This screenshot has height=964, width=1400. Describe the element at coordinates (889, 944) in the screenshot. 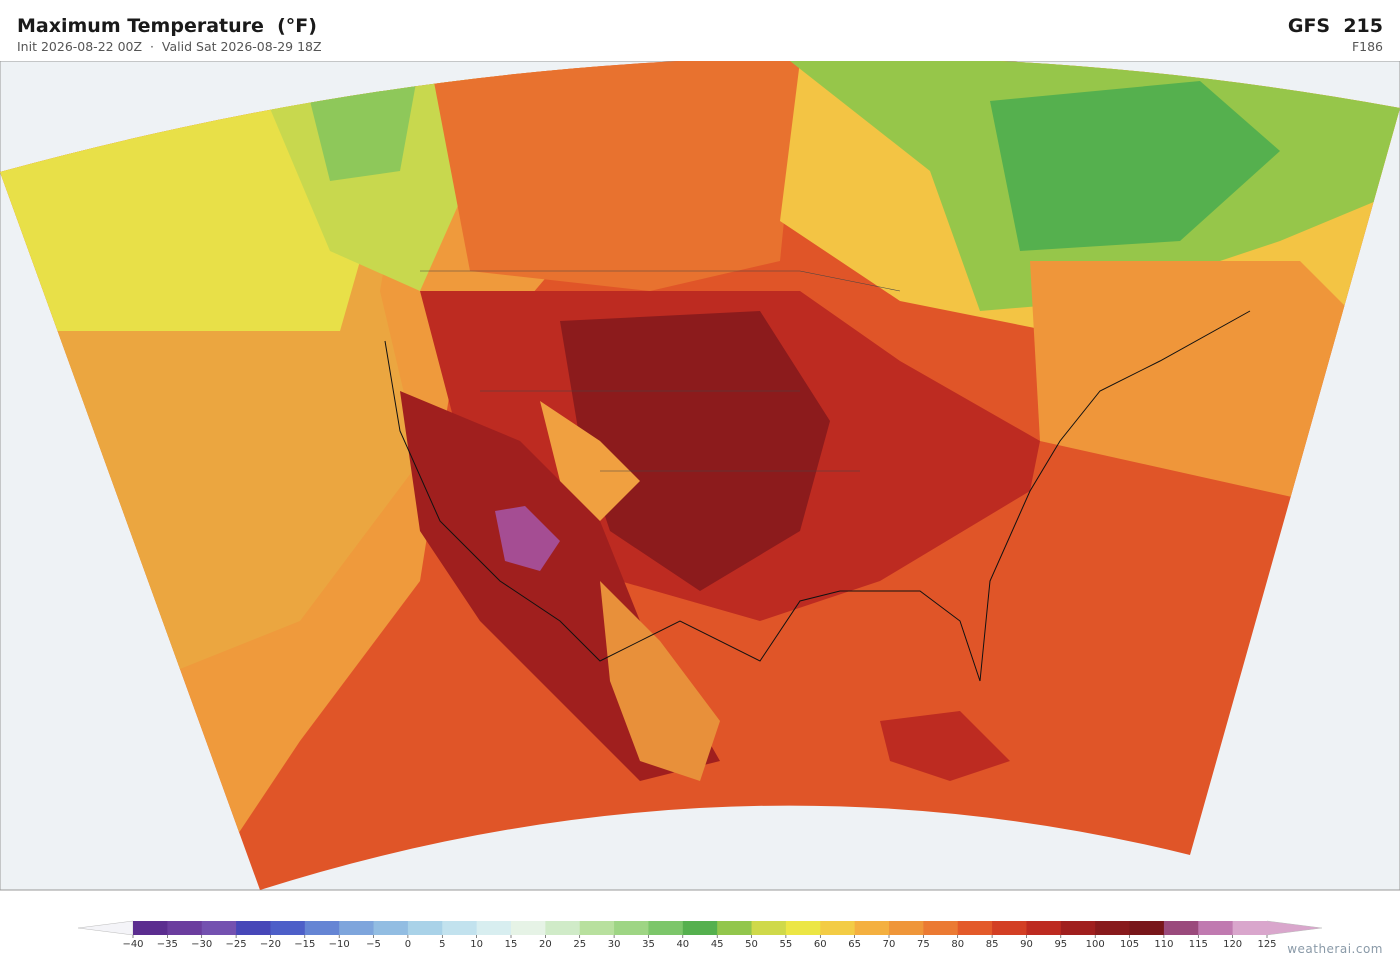

I see `colorbar-tick-label: 70` at that location.